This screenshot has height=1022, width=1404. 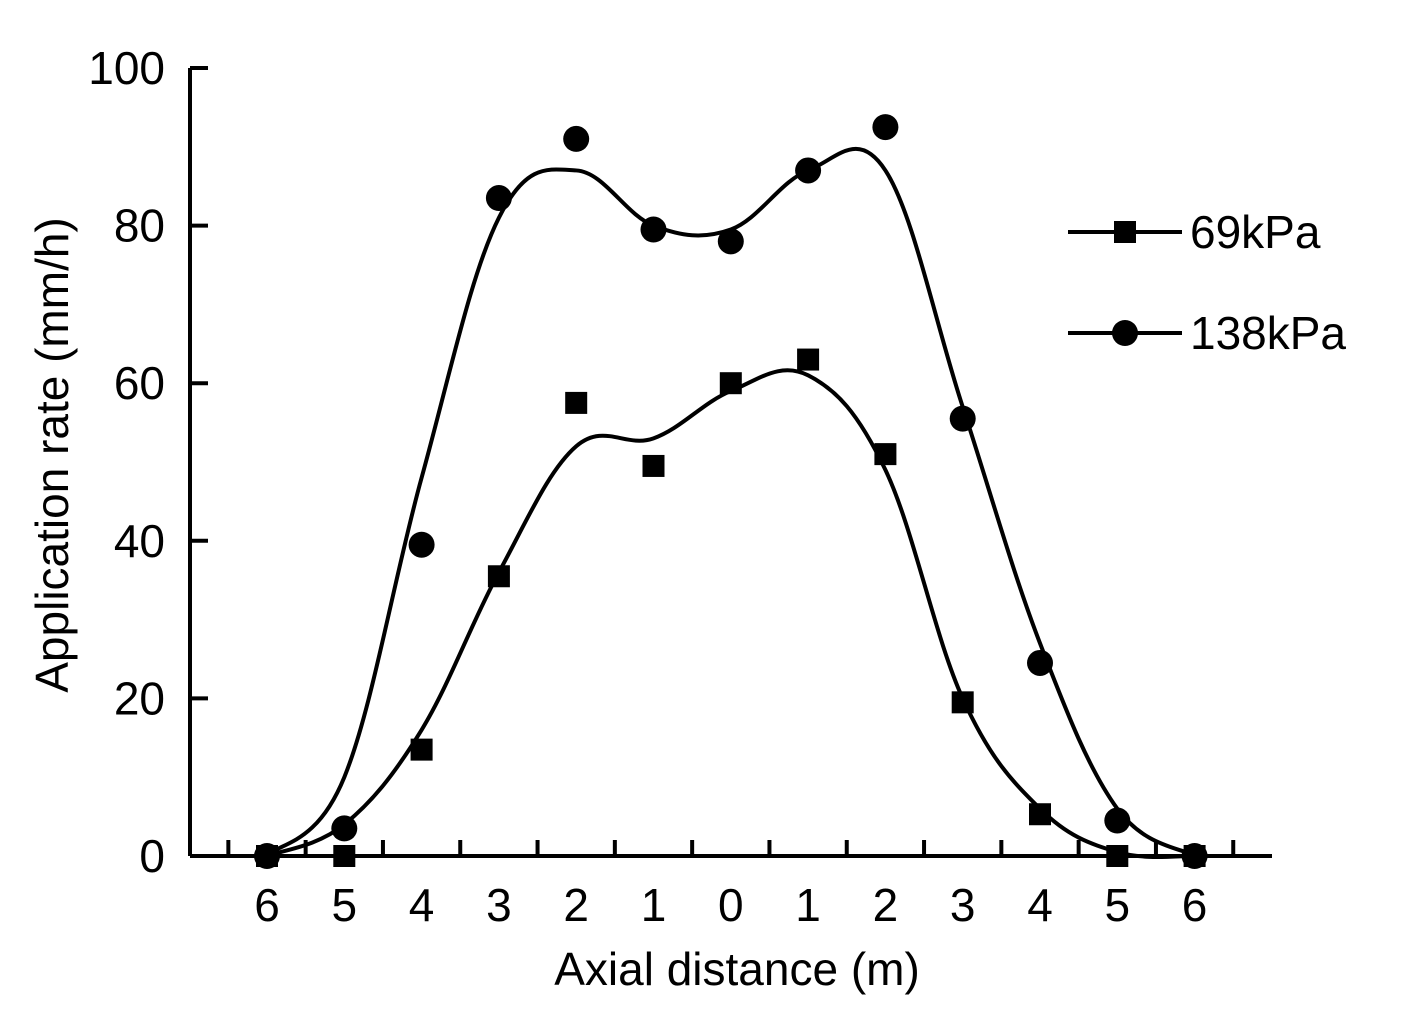 What do you see at coordinates (1255, 232) in the screenshot?
I see `legend-label-69kPa: 69kPa` at bounding box center [1255, 232].